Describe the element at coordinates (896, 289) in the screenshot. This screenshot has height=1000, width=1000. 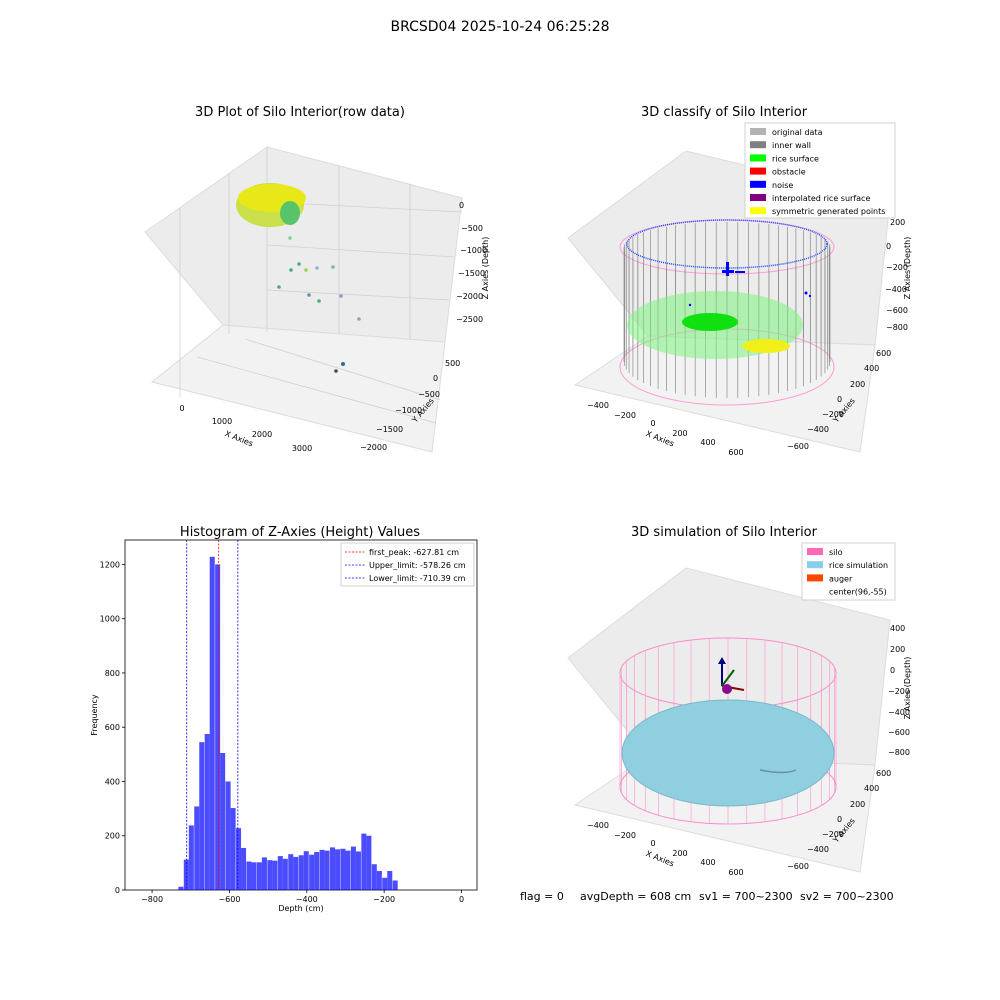
I see `classify-ztick-label: −400` at that location.